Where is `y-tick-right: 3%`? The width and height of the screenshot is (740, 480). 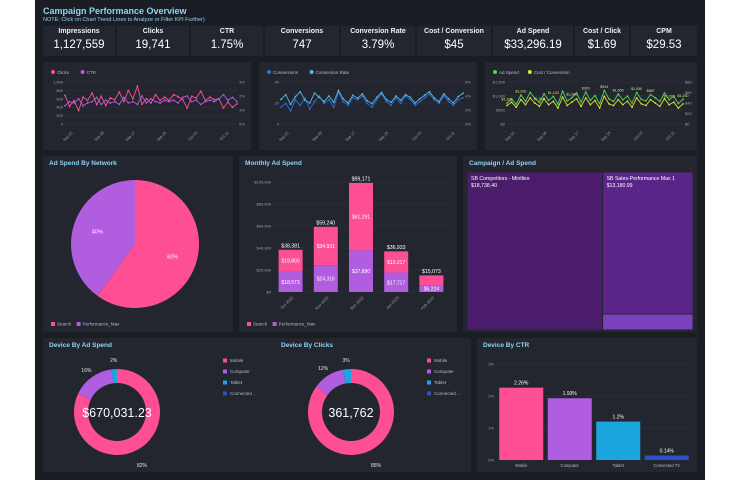 y-tick-right: 3% is located at coordinates (242, 82).